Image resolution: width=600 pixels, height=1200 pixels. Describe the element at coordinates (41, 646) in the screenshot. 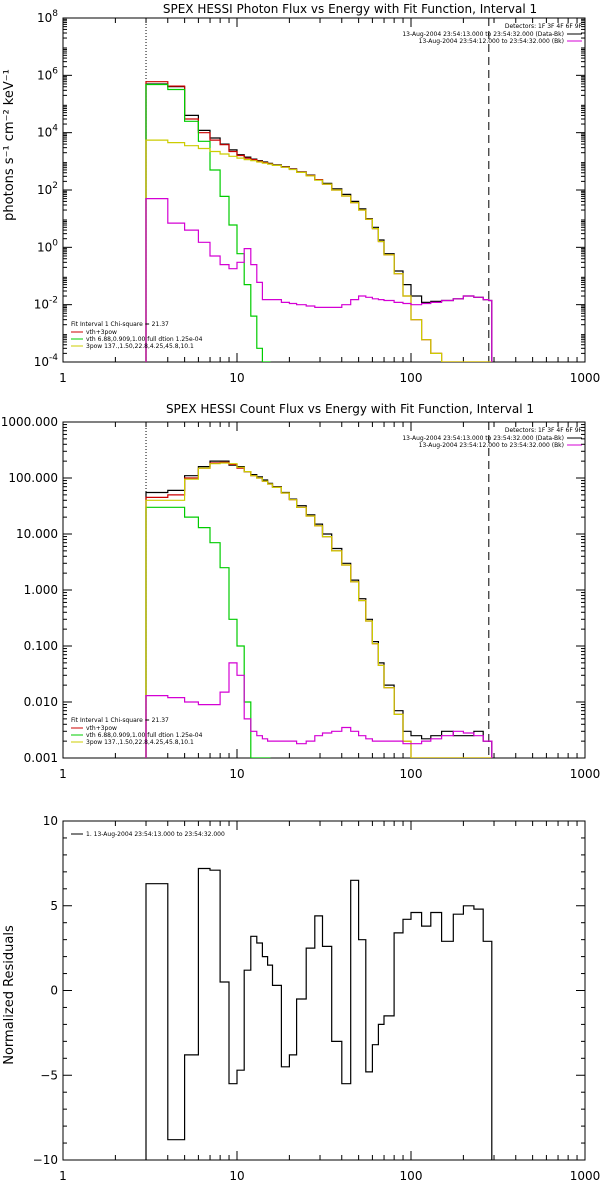

I see `y-tick-label: 0.100` at that location.